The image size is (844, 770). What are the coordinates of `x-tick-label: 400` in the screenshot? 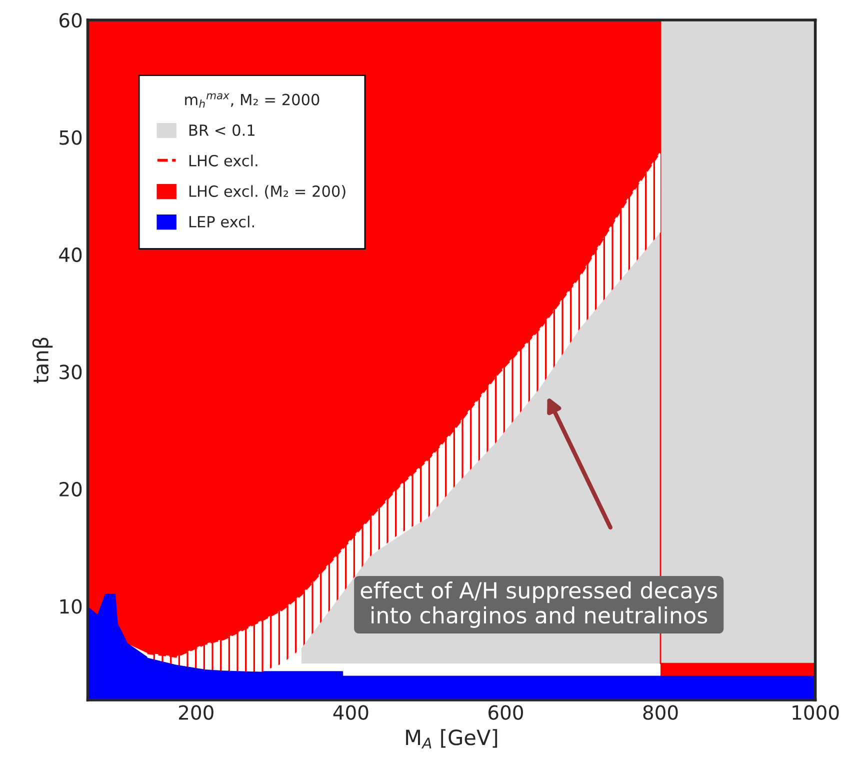 It's located at (350, 712).